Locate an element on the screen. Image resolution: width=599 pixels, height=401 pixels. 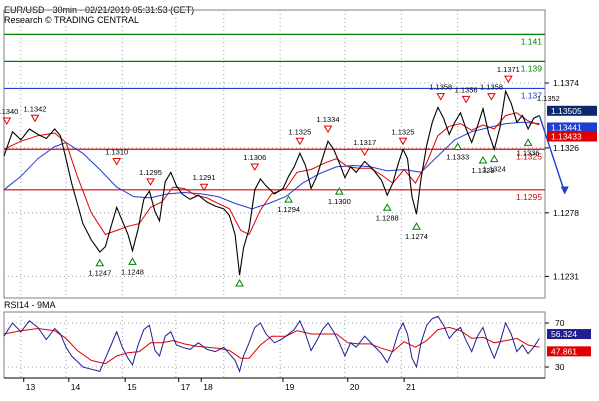
forecast-arrowhead is located at coordinates (564, 190).